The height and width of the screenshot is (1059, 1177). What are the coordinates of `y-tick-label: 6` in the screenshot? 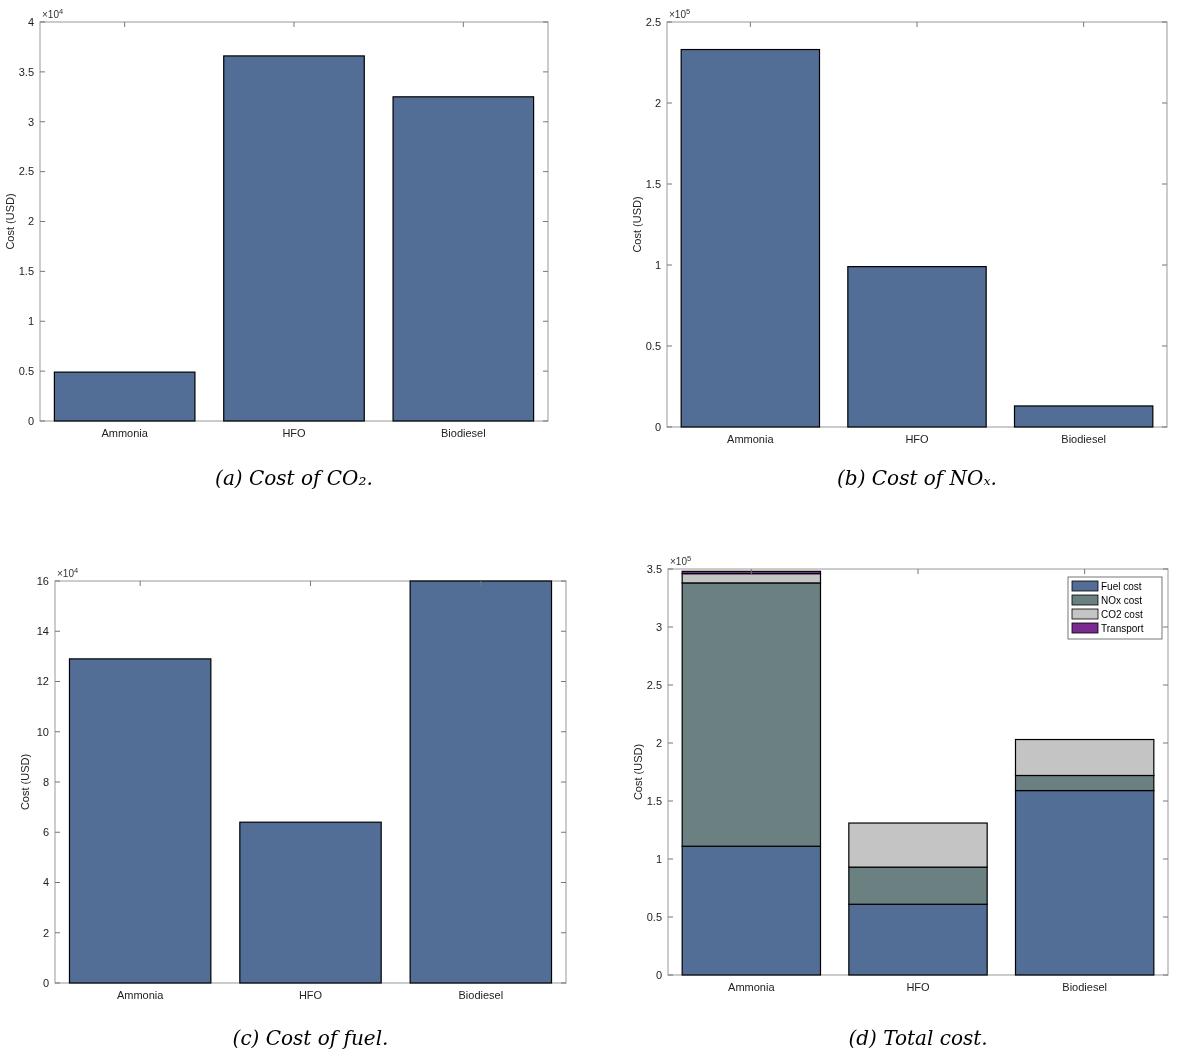 It's located at (45, 832).